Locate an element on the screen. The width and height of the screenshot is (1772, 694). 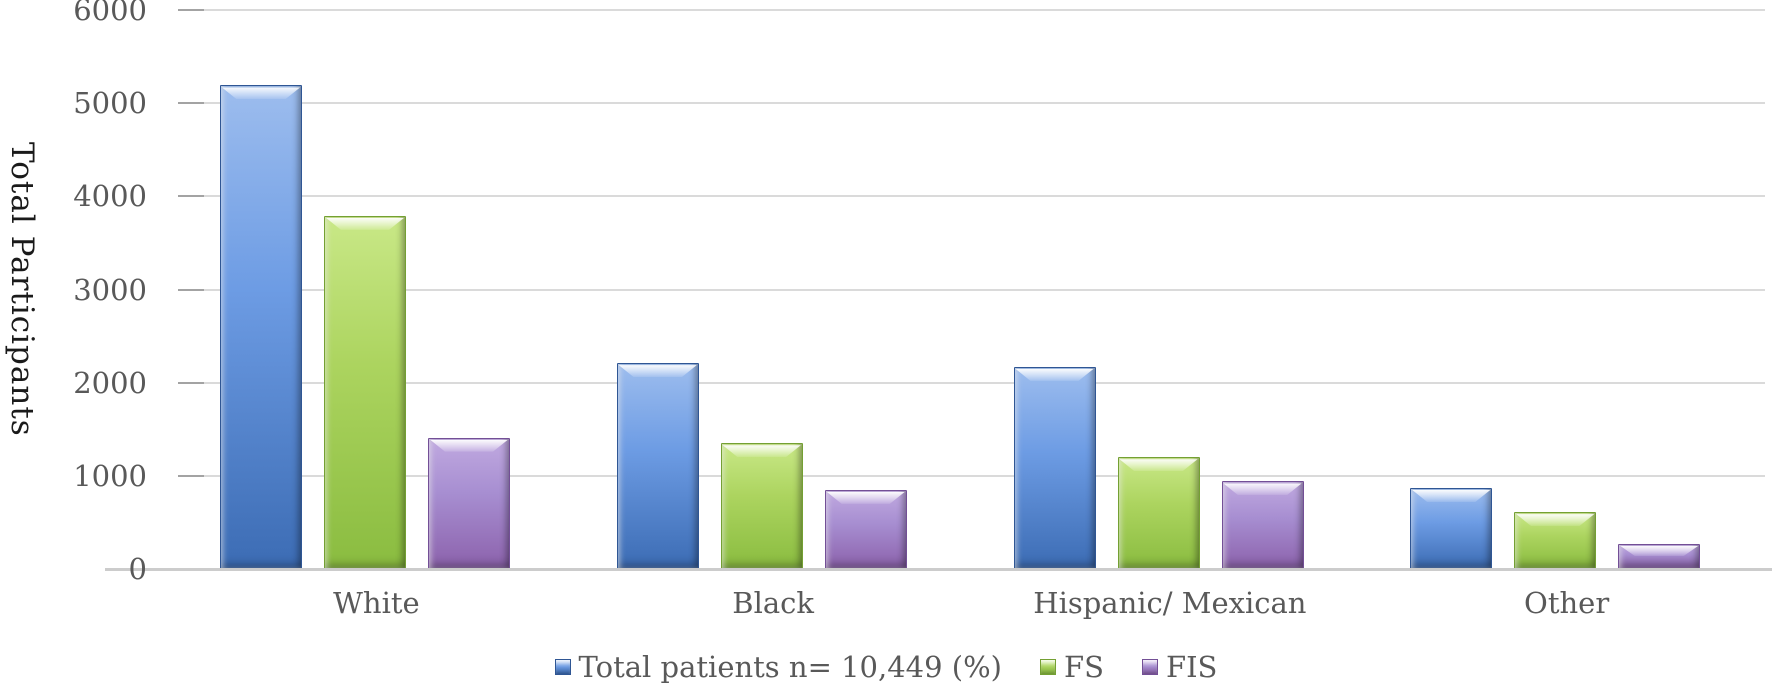
bar-fs-other is located at coordinates (1555, 540).